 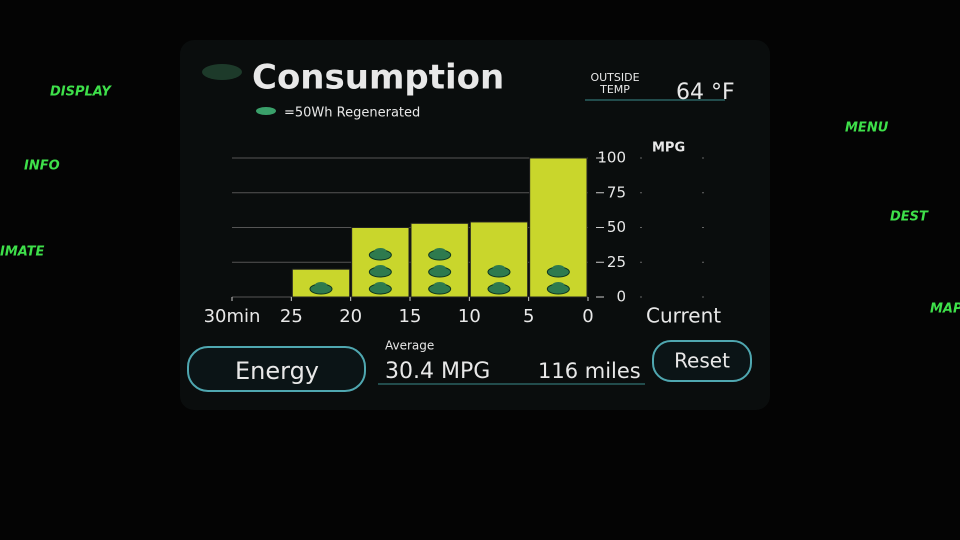 What do you see at coordinates (945, 309) in the screenshot?
I see `menu-item: MAP` at bounding box center [945, 309].